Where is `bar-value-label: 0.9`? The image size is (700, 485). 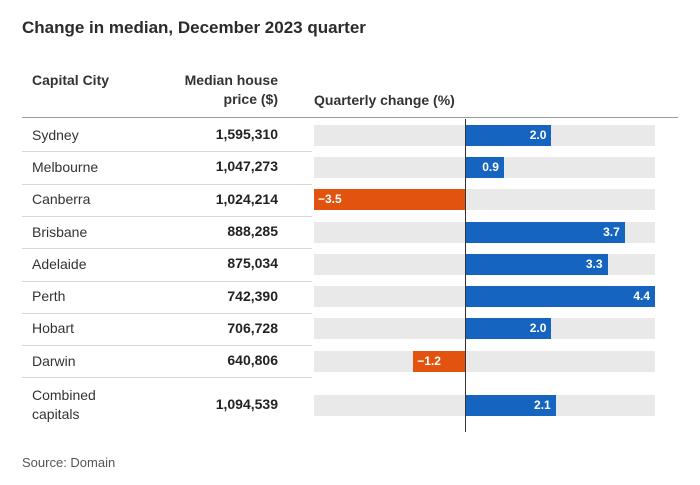 bar-value-label: 0.9 is located at coordinates (490, 167).